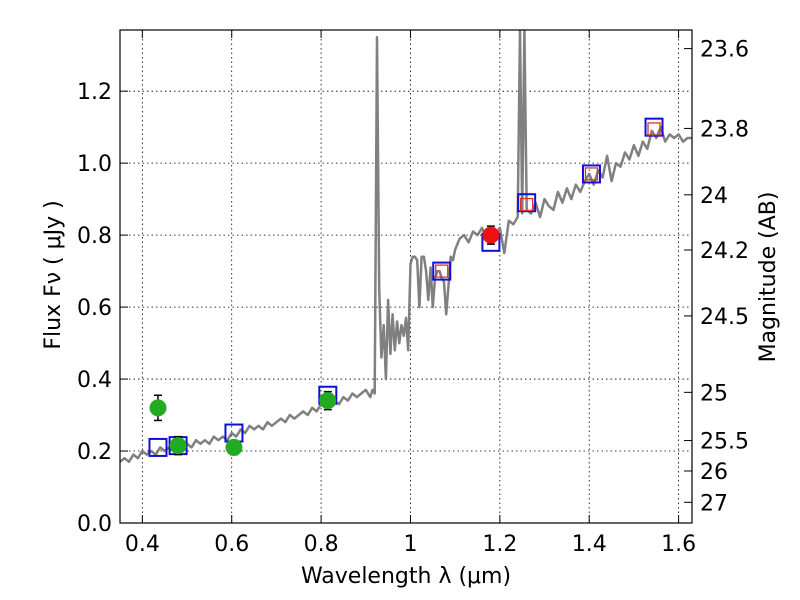  Describe the element at coordinates (94, 452) in the screenshot. I see `y-tick-label: 0.2` at that location.